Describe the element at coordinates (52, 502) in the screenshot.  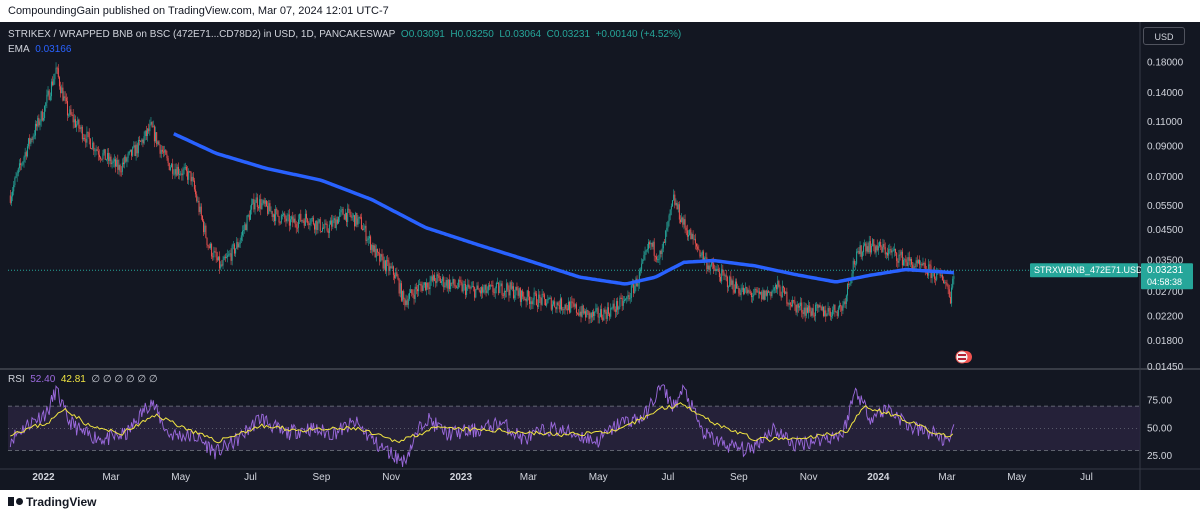
I see `tradingview-logo: TradingView` at that location.